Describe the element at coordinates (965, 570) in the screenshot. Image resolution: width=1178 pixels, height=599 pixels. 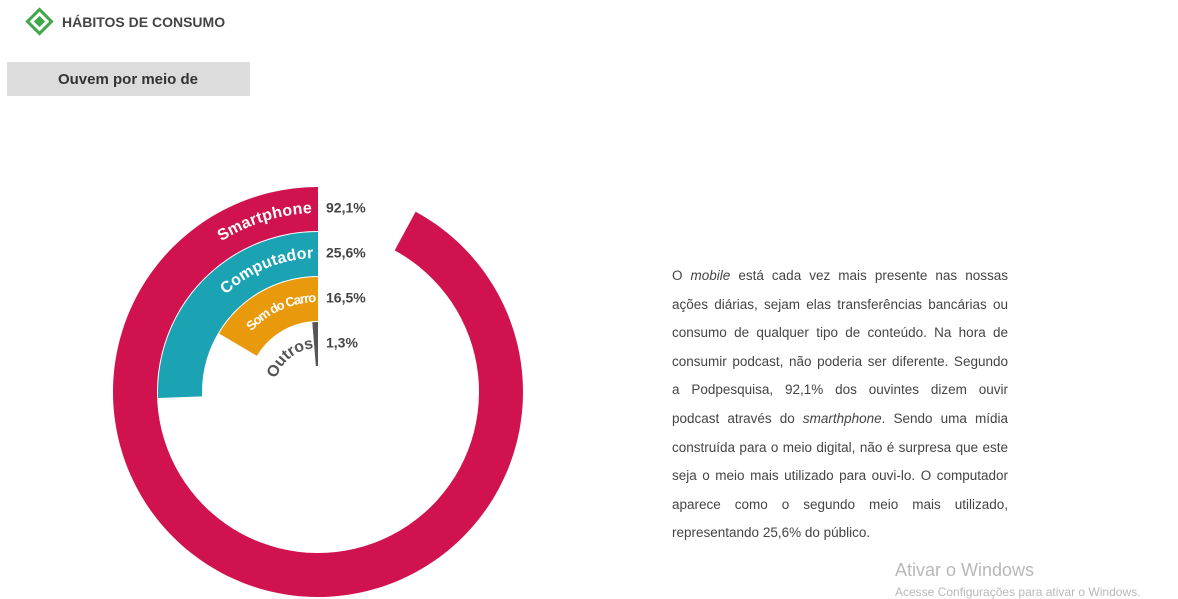
I see `watermark-title: Ativar o Windows` at that location.